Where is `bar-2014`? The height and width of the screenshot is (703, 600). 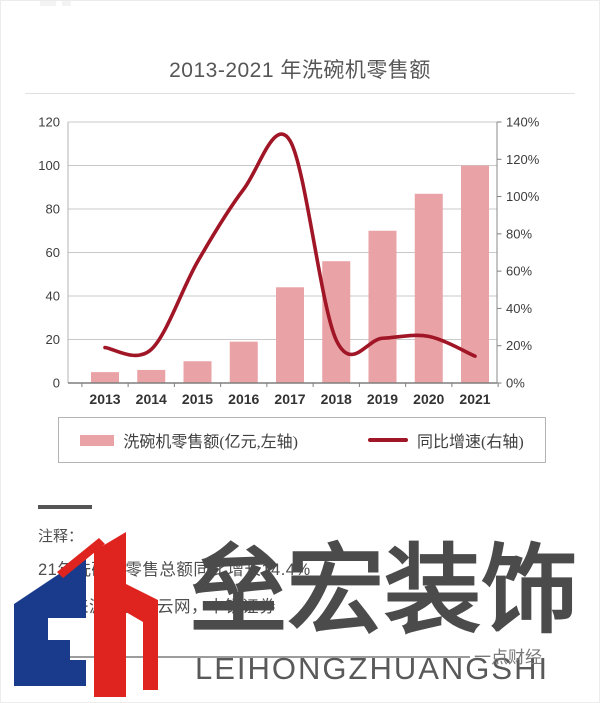
bar-2014 is located at coordinates (151, 376).